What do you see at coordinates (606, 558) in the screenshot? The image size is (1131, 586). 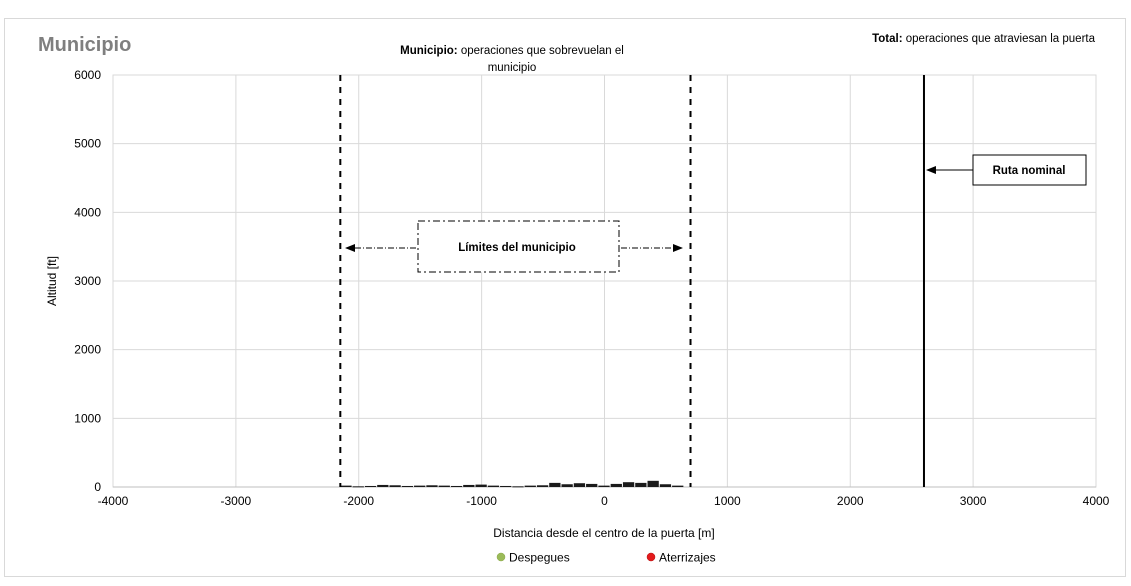 I see `legend: Despegues Aterrizajes` at bounding box center [606, 558].